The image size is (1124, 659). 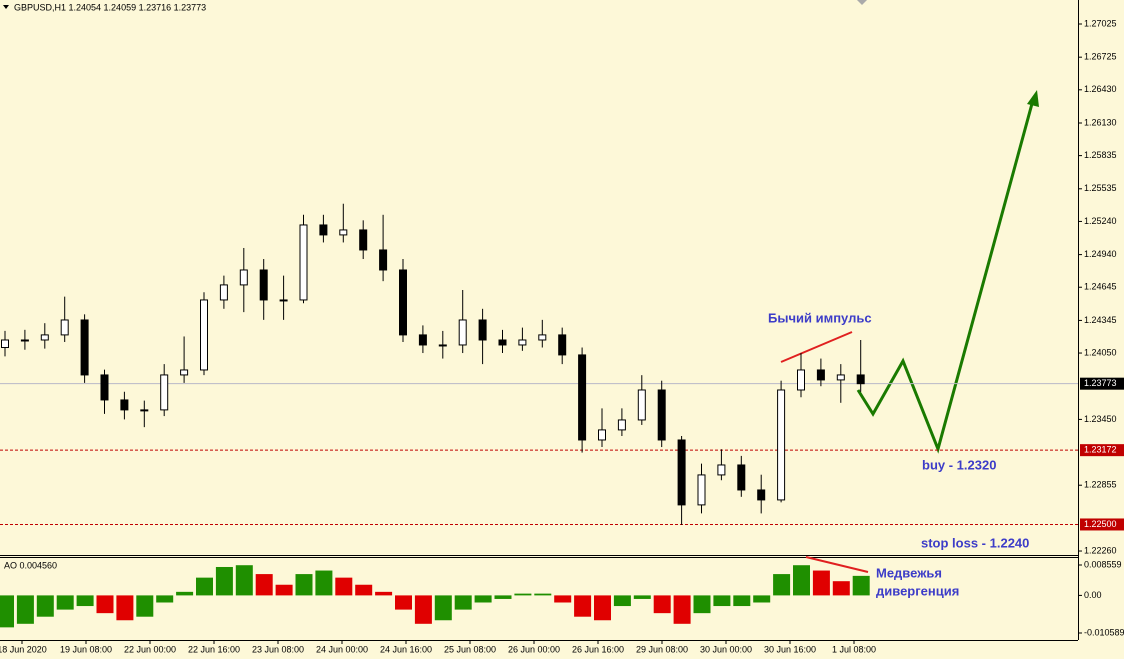 What do you see at coordinates (342, 649) in the screenshot?
I see `x-tick-label: 24 Jun 00:00` at bounding box center [342, 649].